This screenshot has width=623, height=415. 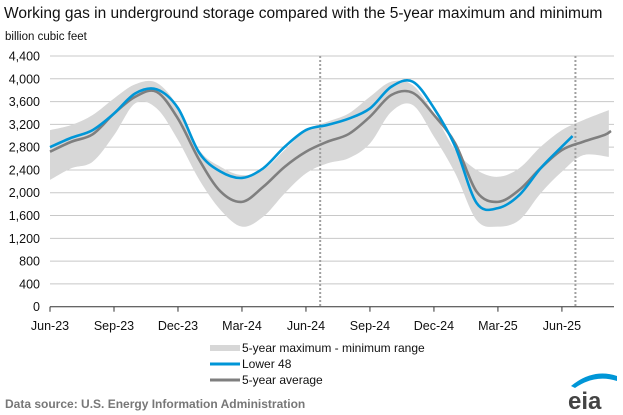 I want to click on y-axis-label: billion cubic feet, so click(x=46, y=37).